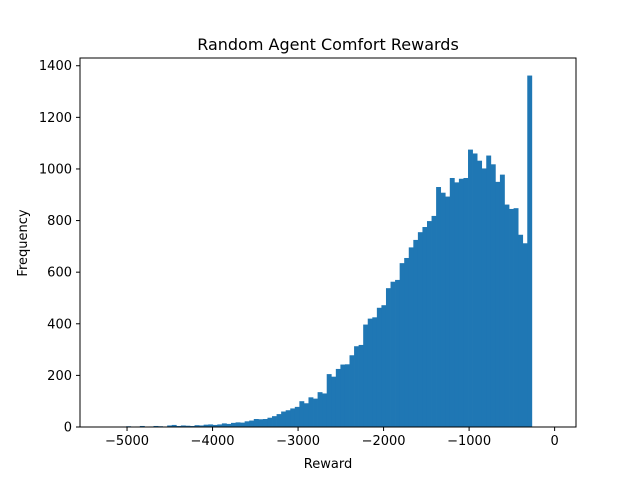  Describe the element at coordinates (213, 441) in the screenshot. I see `x-tick-label: −4000` at that location.